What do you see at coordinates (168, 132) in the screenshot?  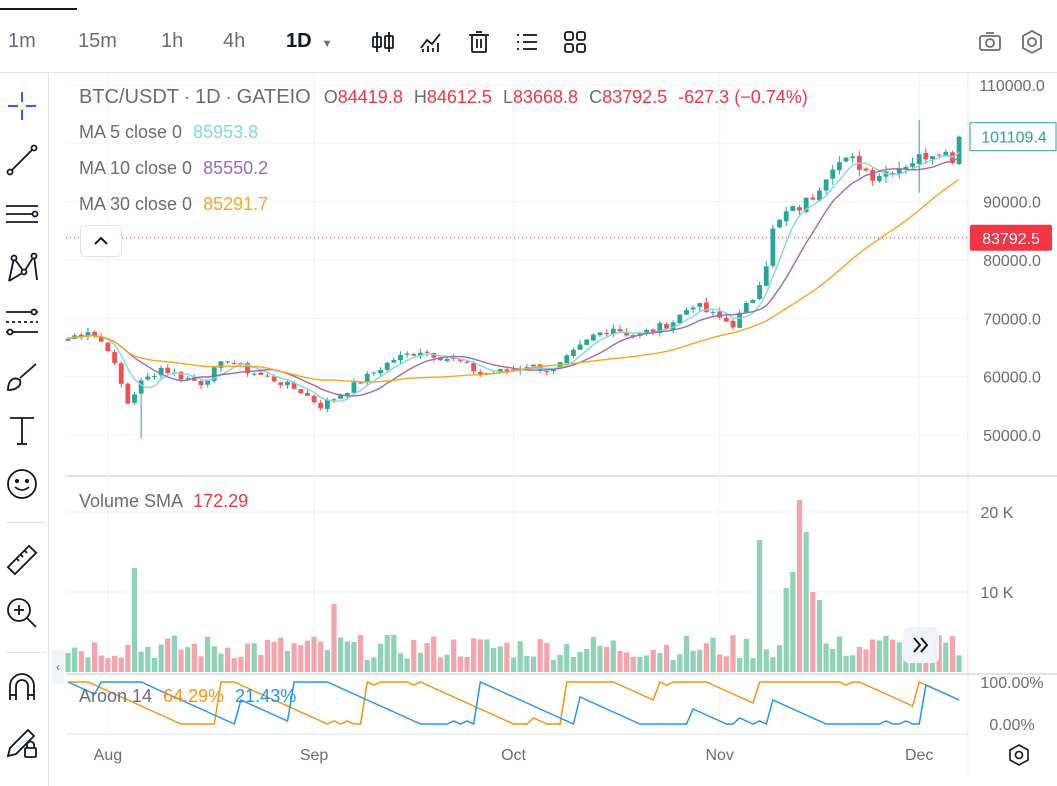 I see `ma5-legend: MA 5 close 0 85953.8` at bounding box center [168, 132].